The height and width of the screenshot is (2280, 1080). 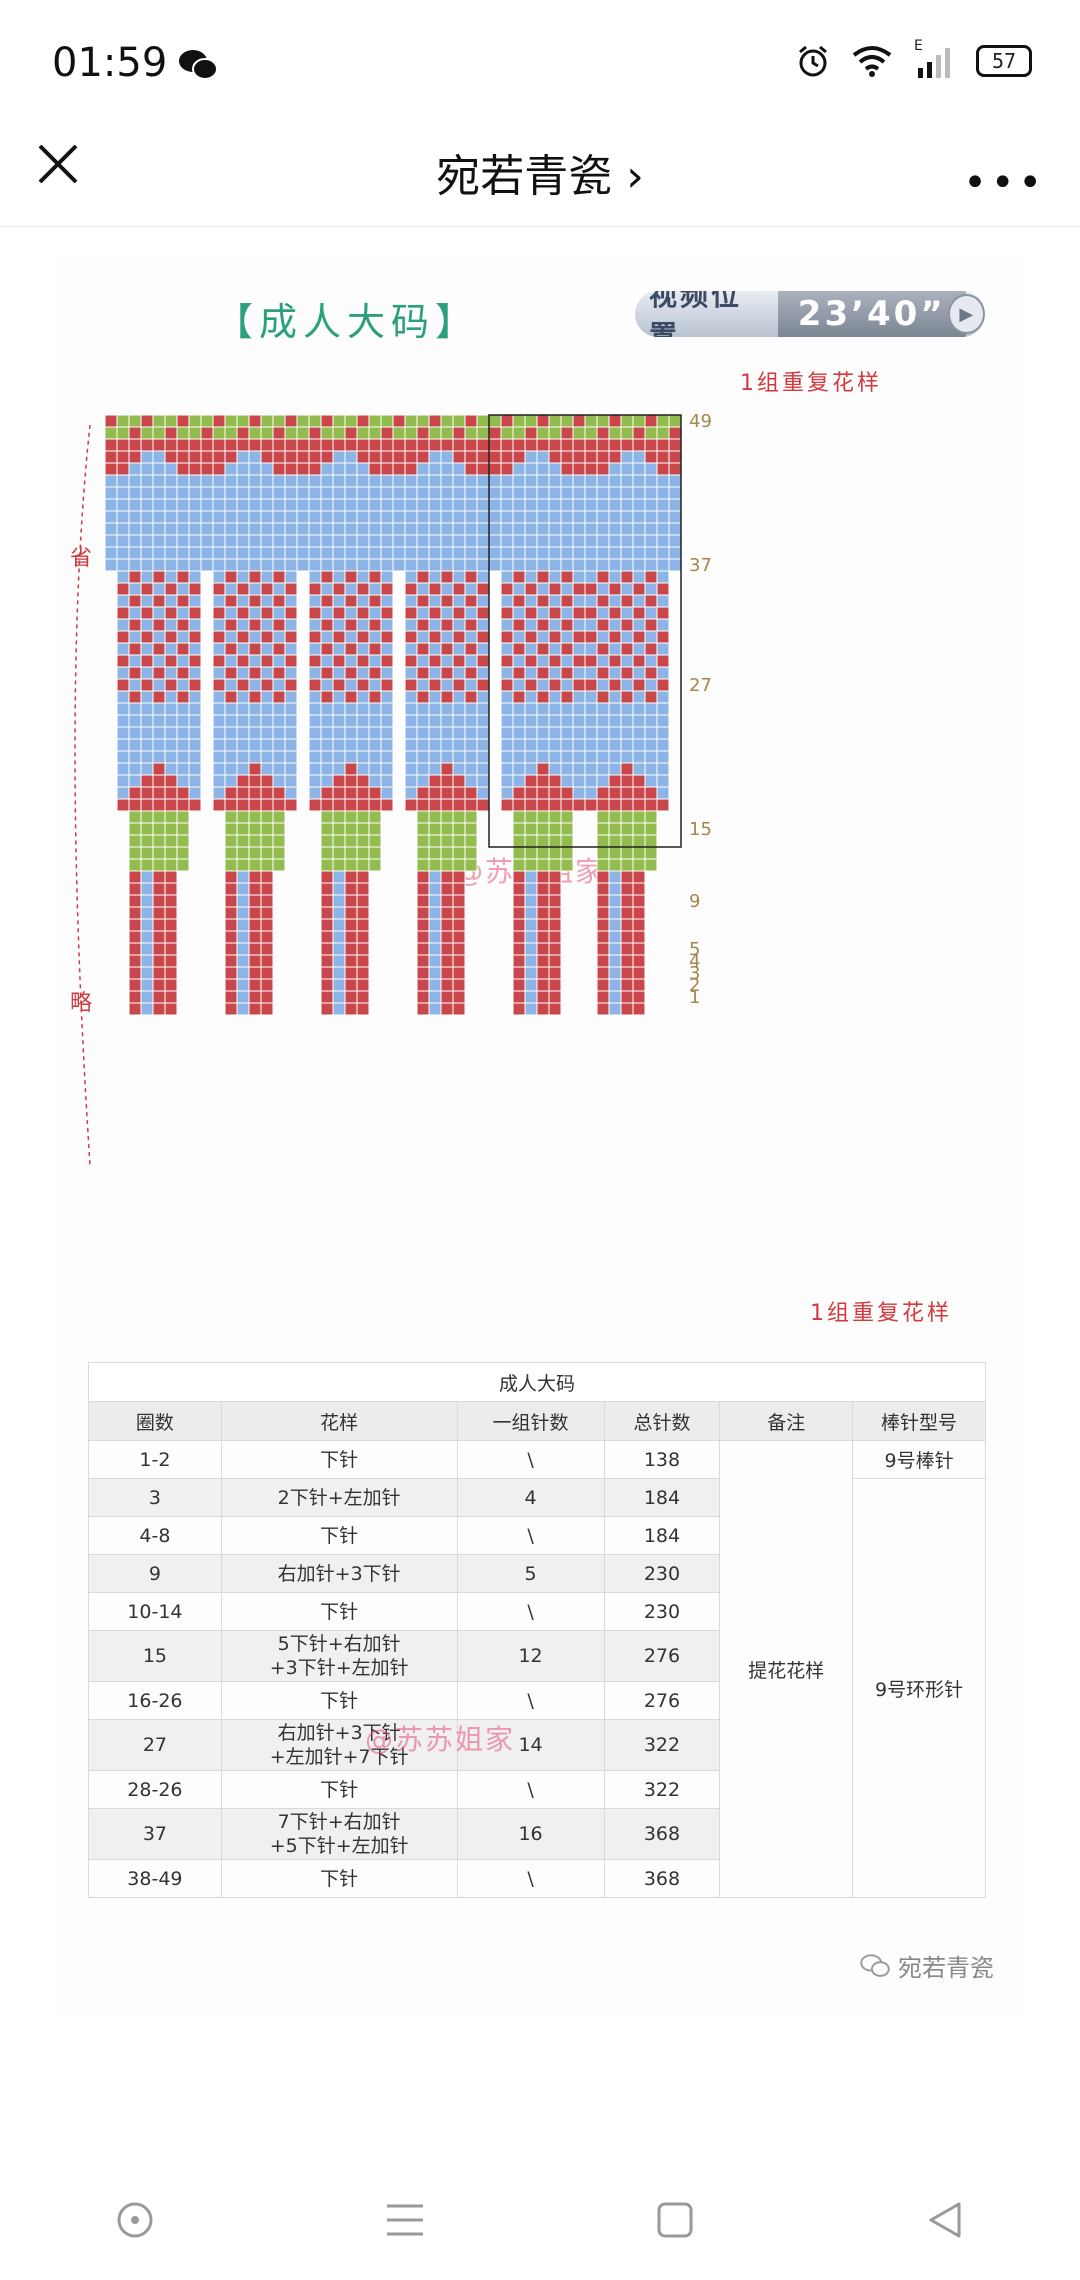 I want to click on more-menu-icon: •••, so click(x=1004, y=183).